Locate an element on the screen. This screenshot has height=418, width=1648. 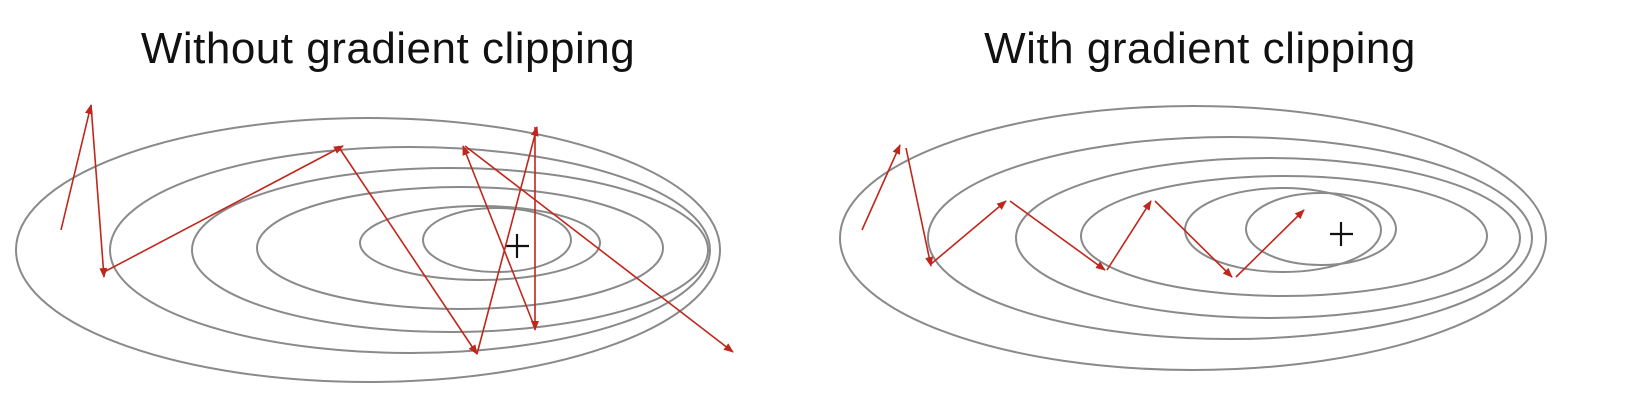
right-optimum-plus-icon is located at coordinates (1341, 234).